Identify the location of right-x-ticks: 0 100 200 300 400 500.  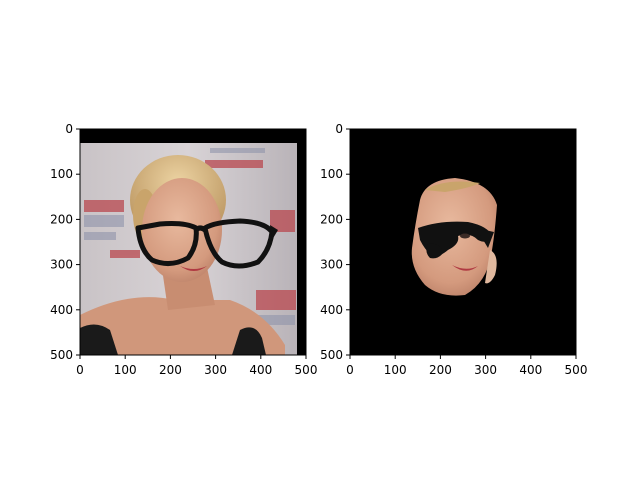
(466, 366).